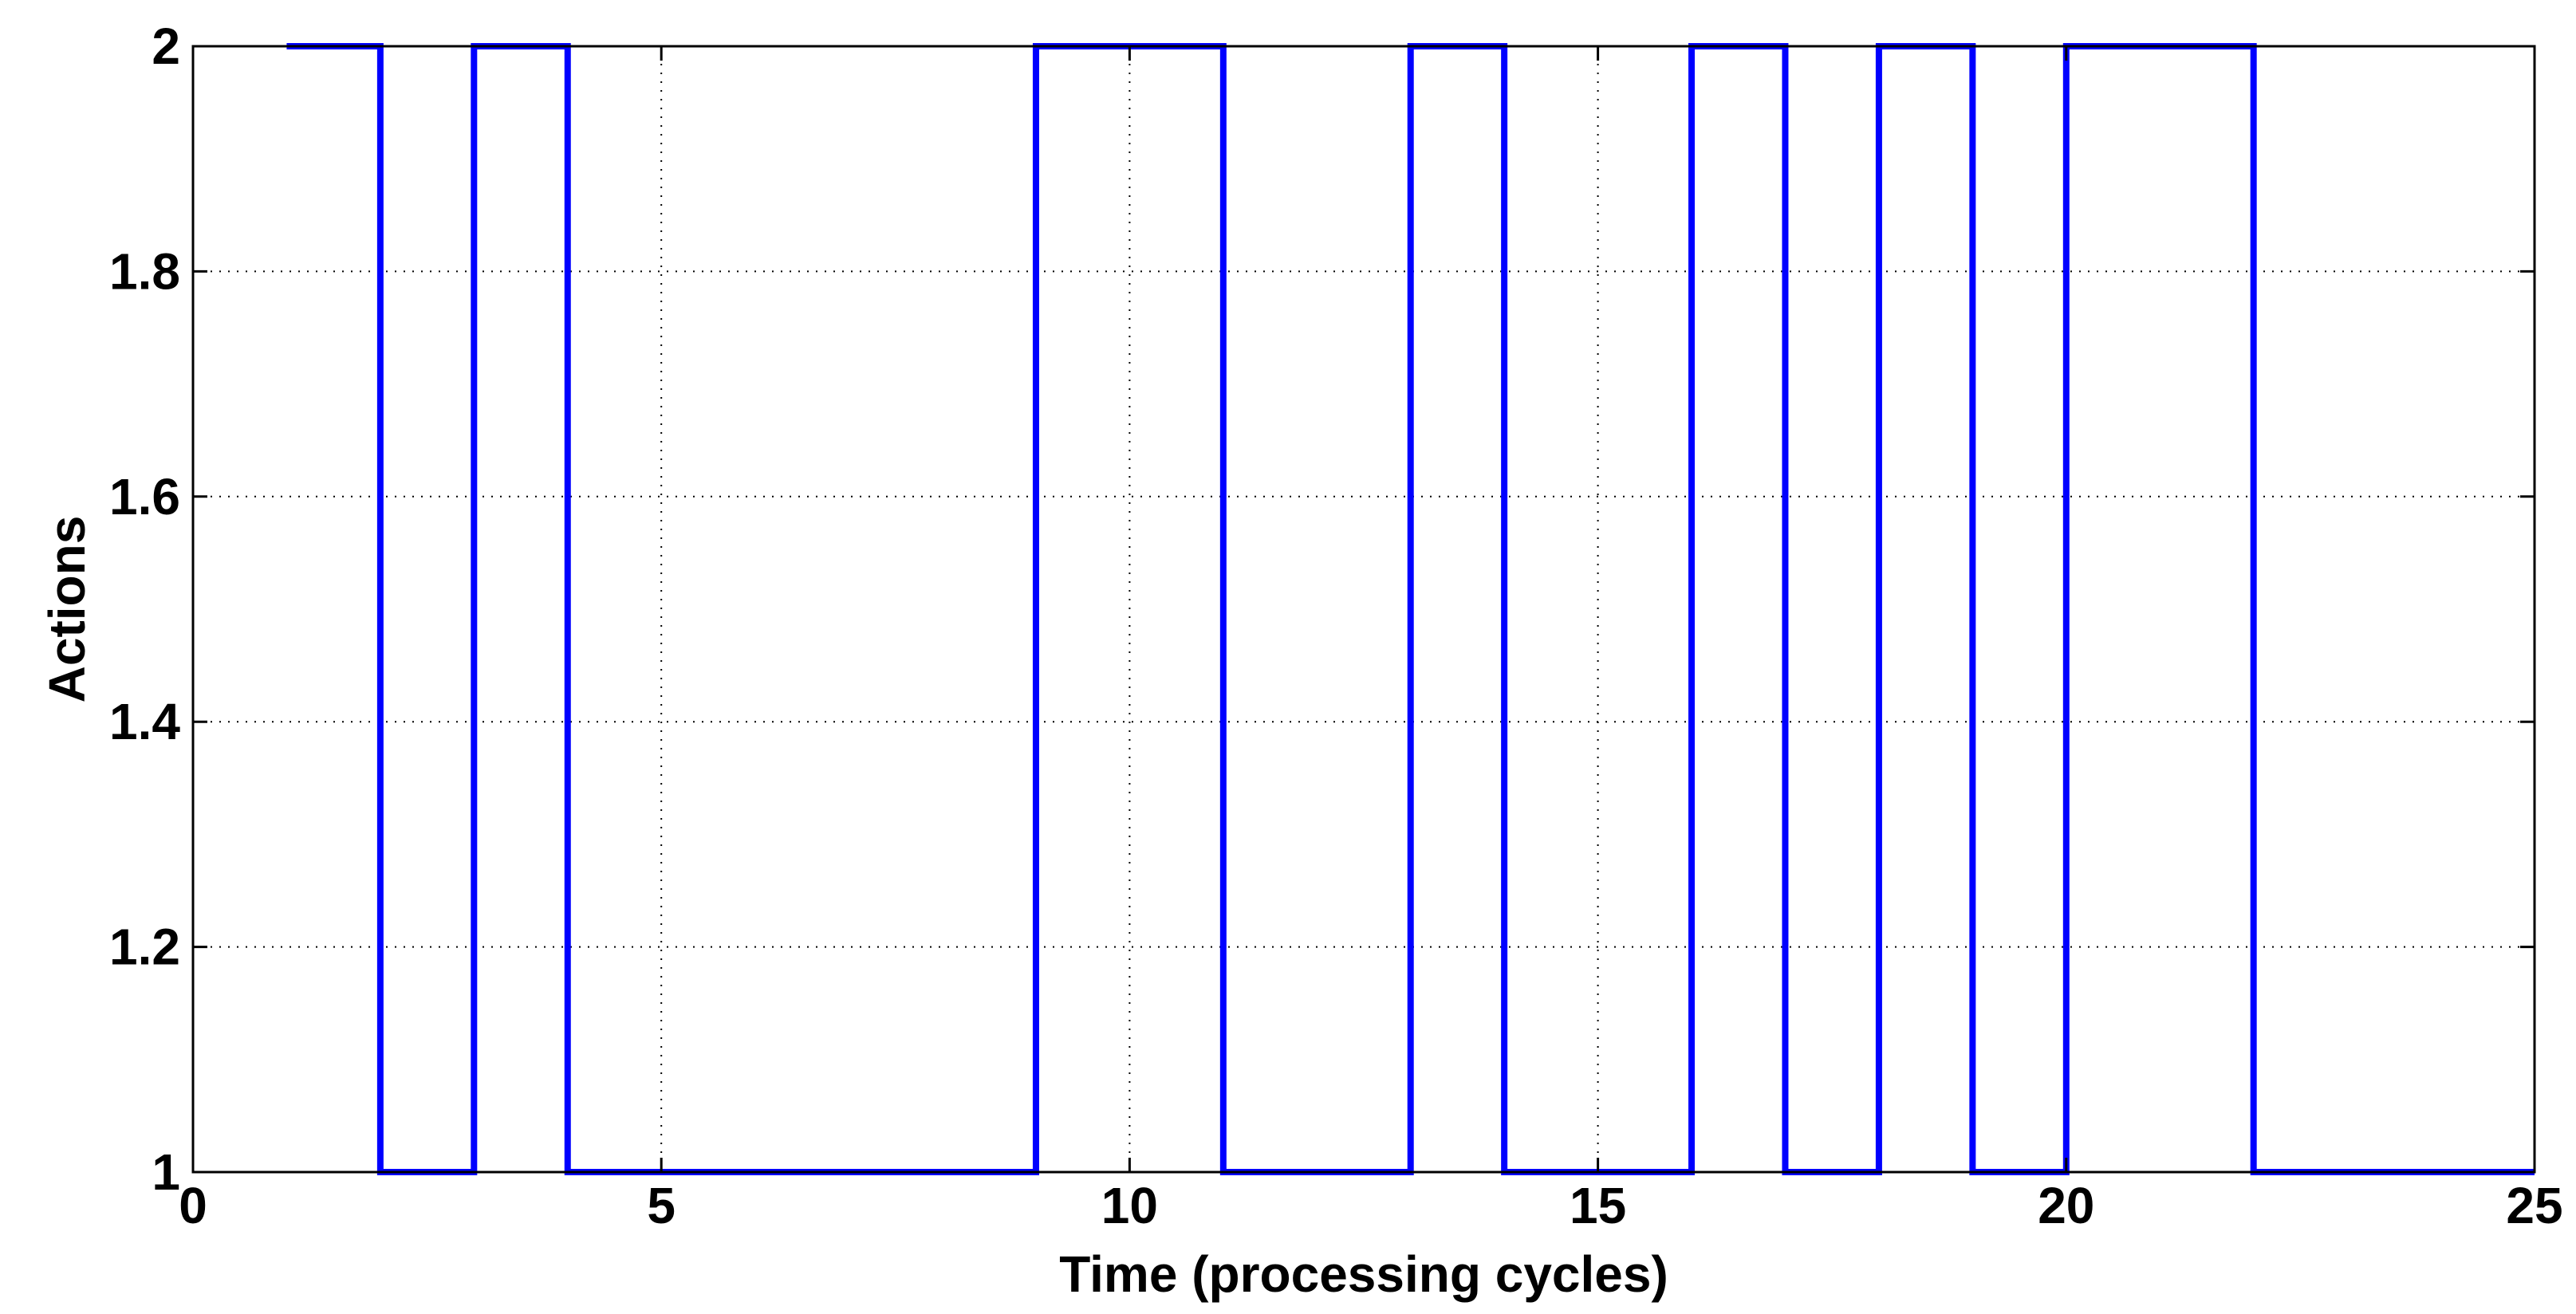 The width and height of the screenshot is (2576, 1314). I want to click on y-tick-label: 1.2, so click(144, 948).